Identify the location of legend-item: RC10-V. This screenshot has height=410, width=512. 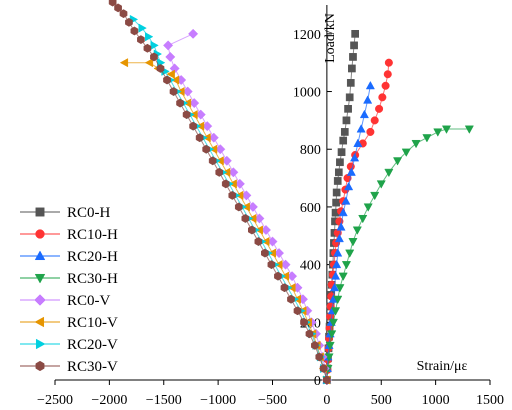
(69, 323).